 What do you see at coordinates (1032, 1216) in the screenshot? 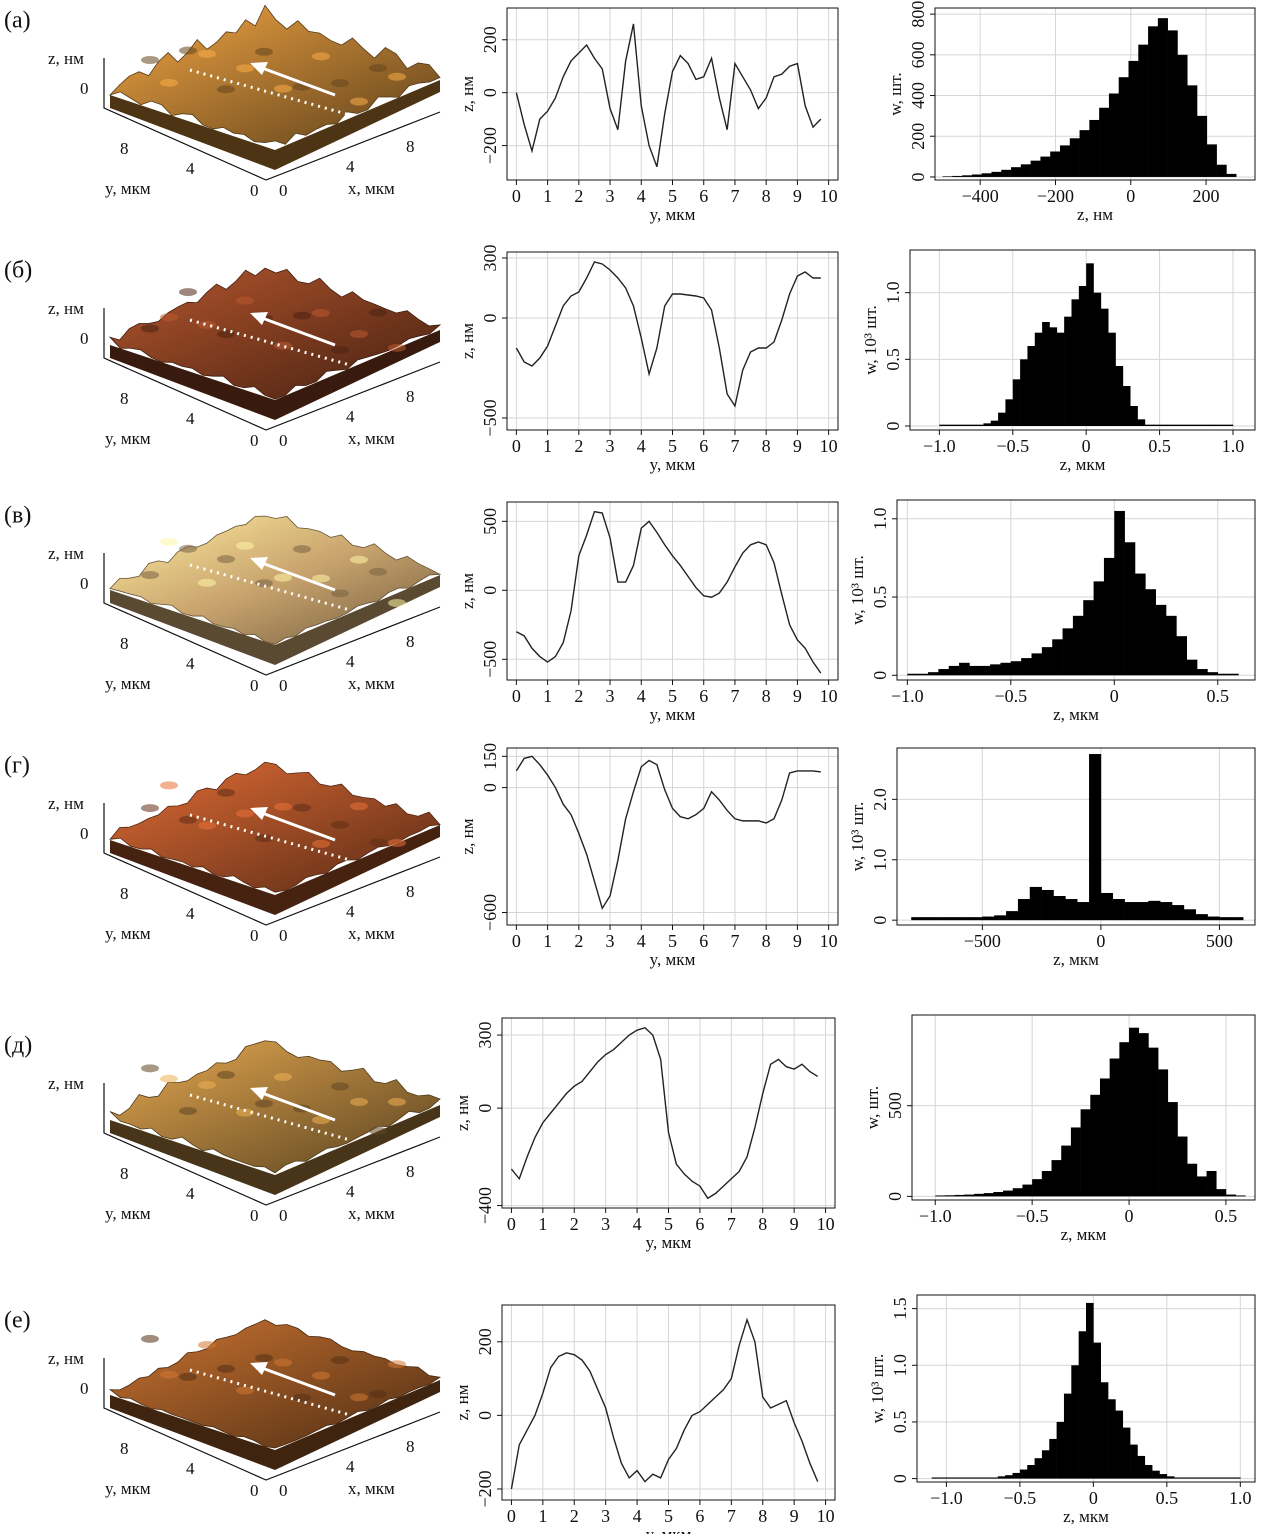
I see `x-tick-label: −0.5` at bounding box center [1032, 1216].